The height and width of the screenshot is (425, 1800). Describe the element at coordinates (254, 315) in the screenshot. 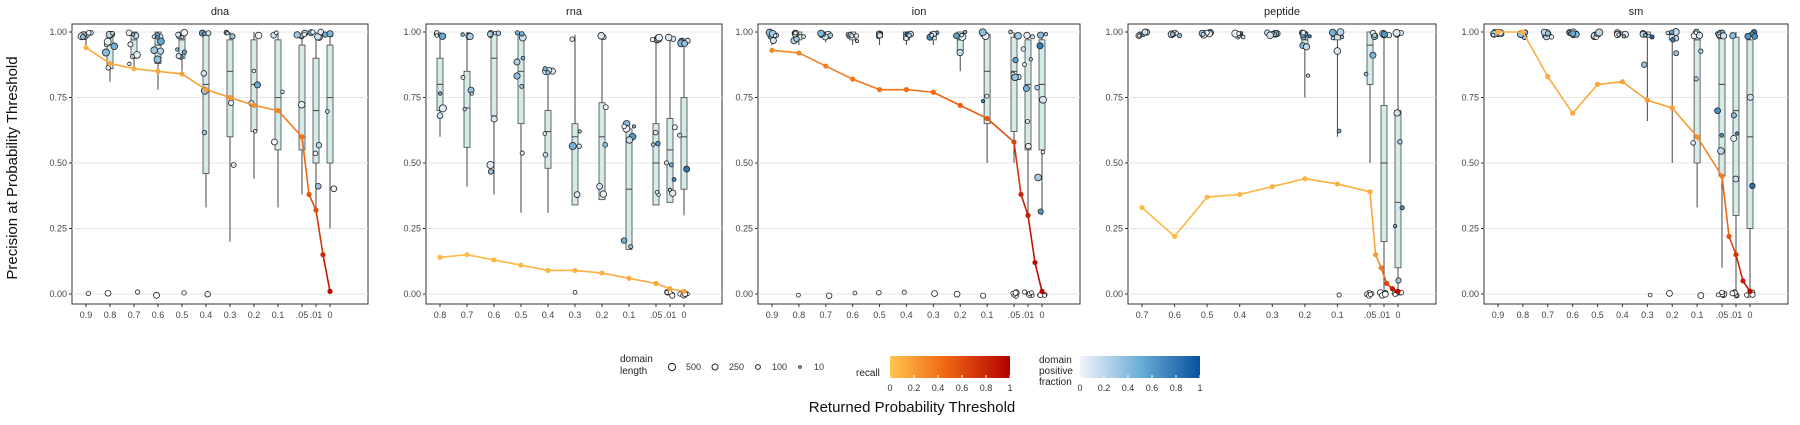

I see `x-tick-label: 0.2` at that location.